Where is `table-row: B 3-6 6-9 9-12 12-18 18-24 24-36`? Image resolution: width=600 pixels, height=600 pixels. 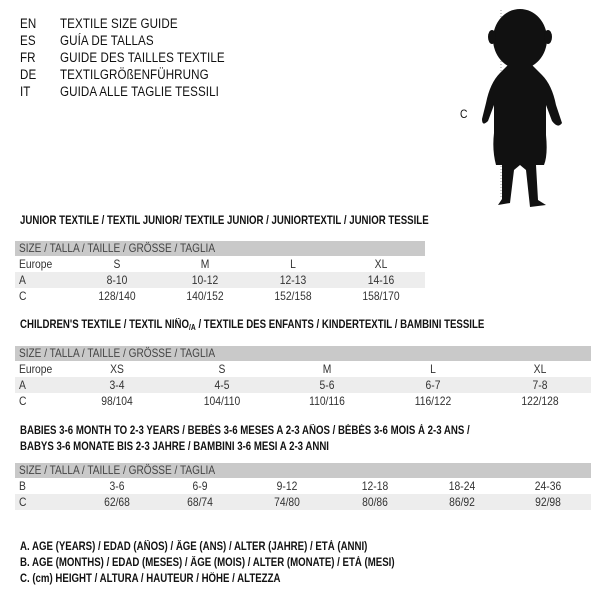
table-row: B 3-6 6-9 9-12 12-18 18-24 24-36 is located at coordinates (303, 486).